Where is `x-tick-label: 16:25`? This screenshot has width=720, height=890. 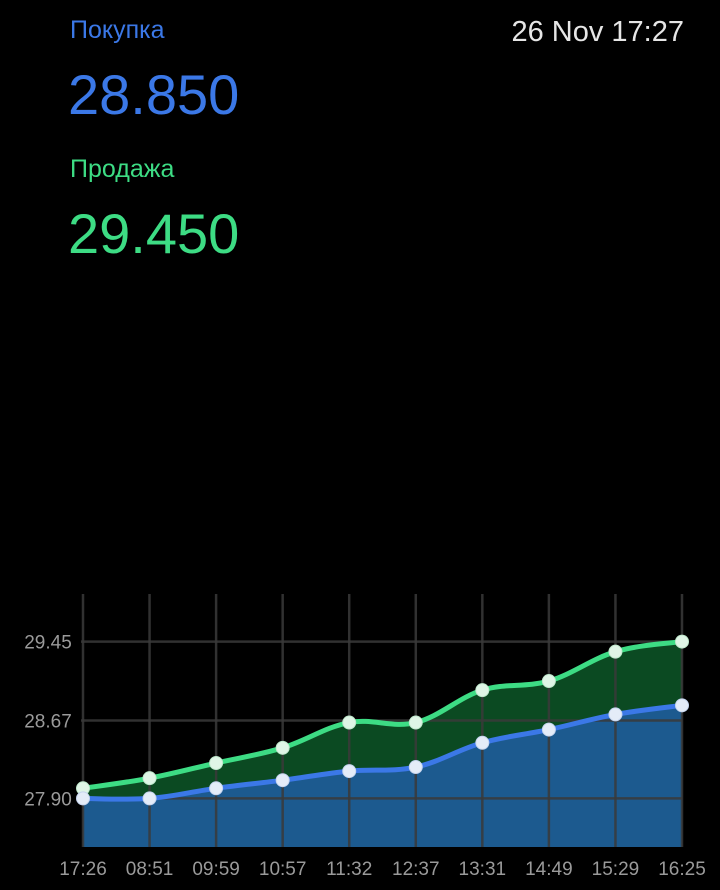 x-tick-label: 16:25 is located at coordinates (682, 869).